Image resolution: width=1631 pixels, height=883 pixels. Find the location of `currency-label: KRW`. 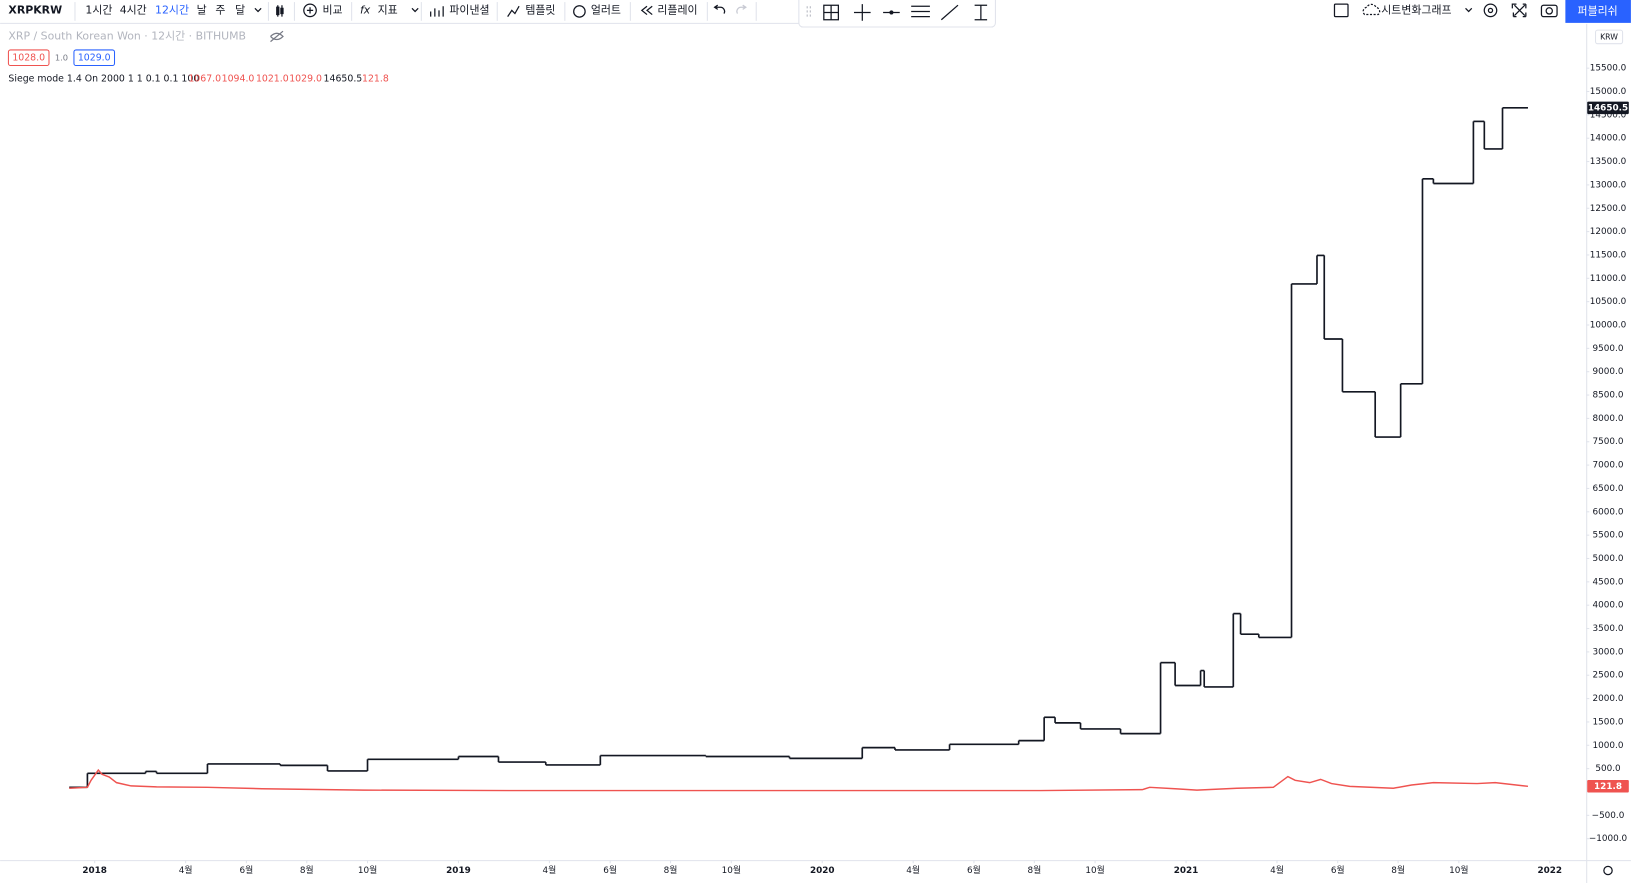

currency-label: KRW is located at coordinates (1609, 36).